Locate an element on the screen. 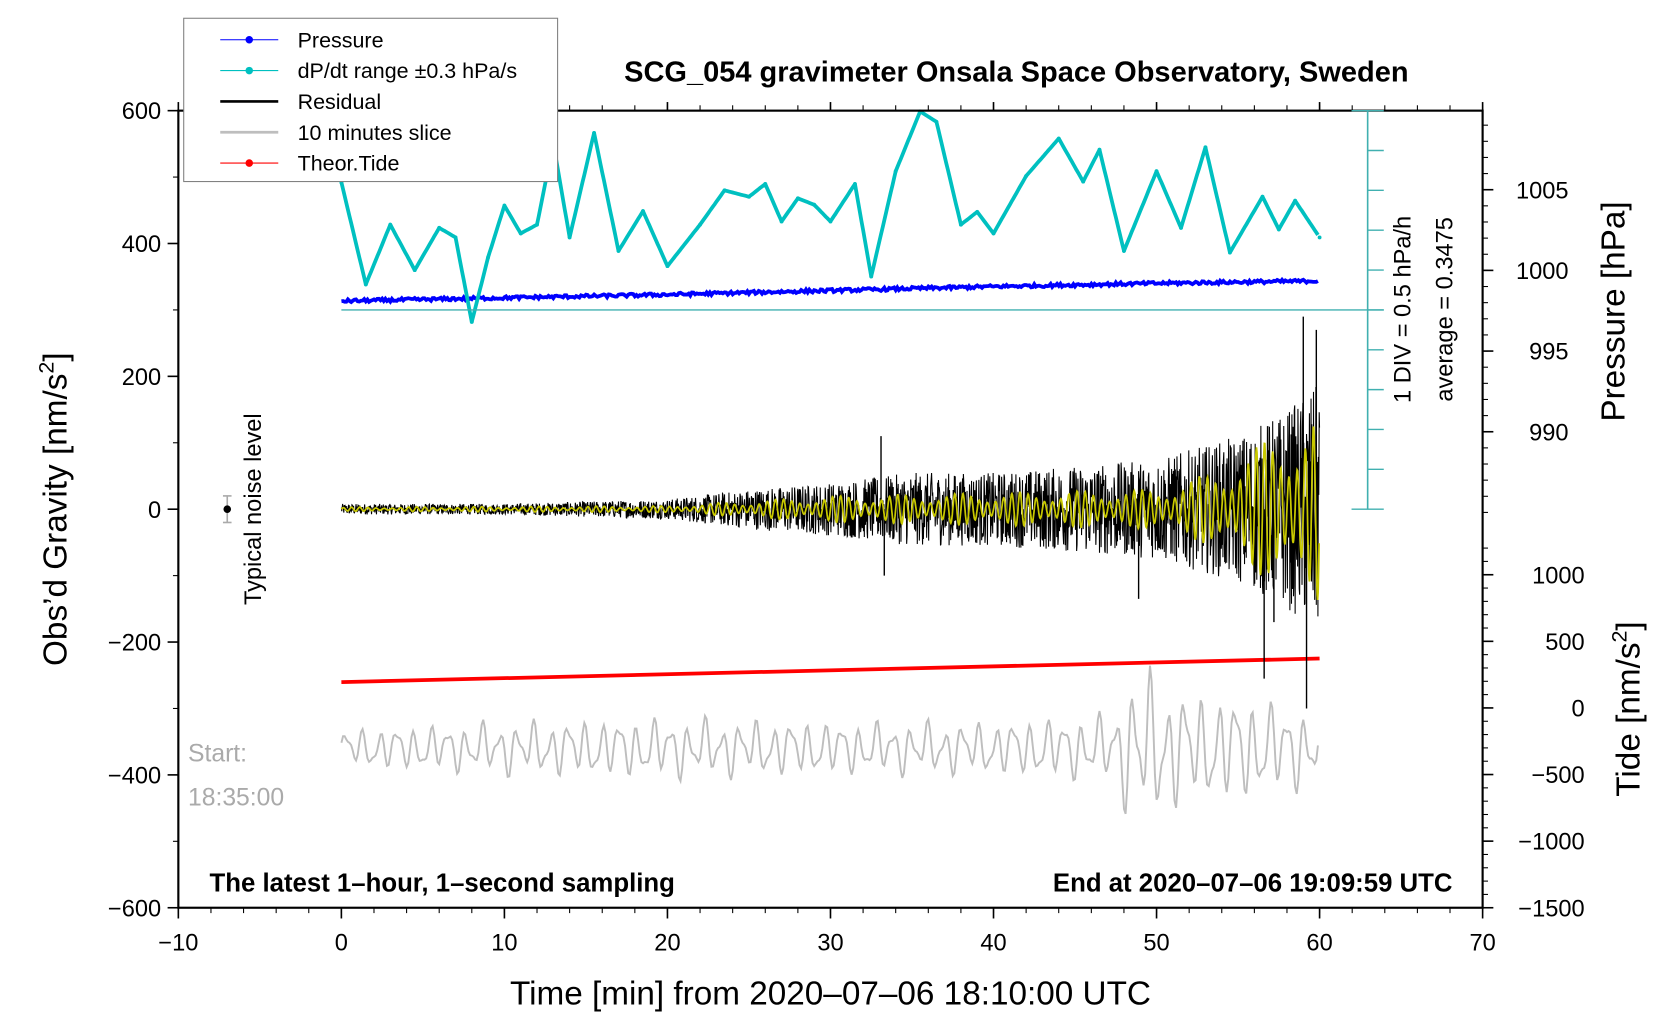 This screenshot has width=1676, height=1020. x-axis-label: Time [min] from 2020–07–06 18:10:00 UTC is located at coordinates (830, 993).